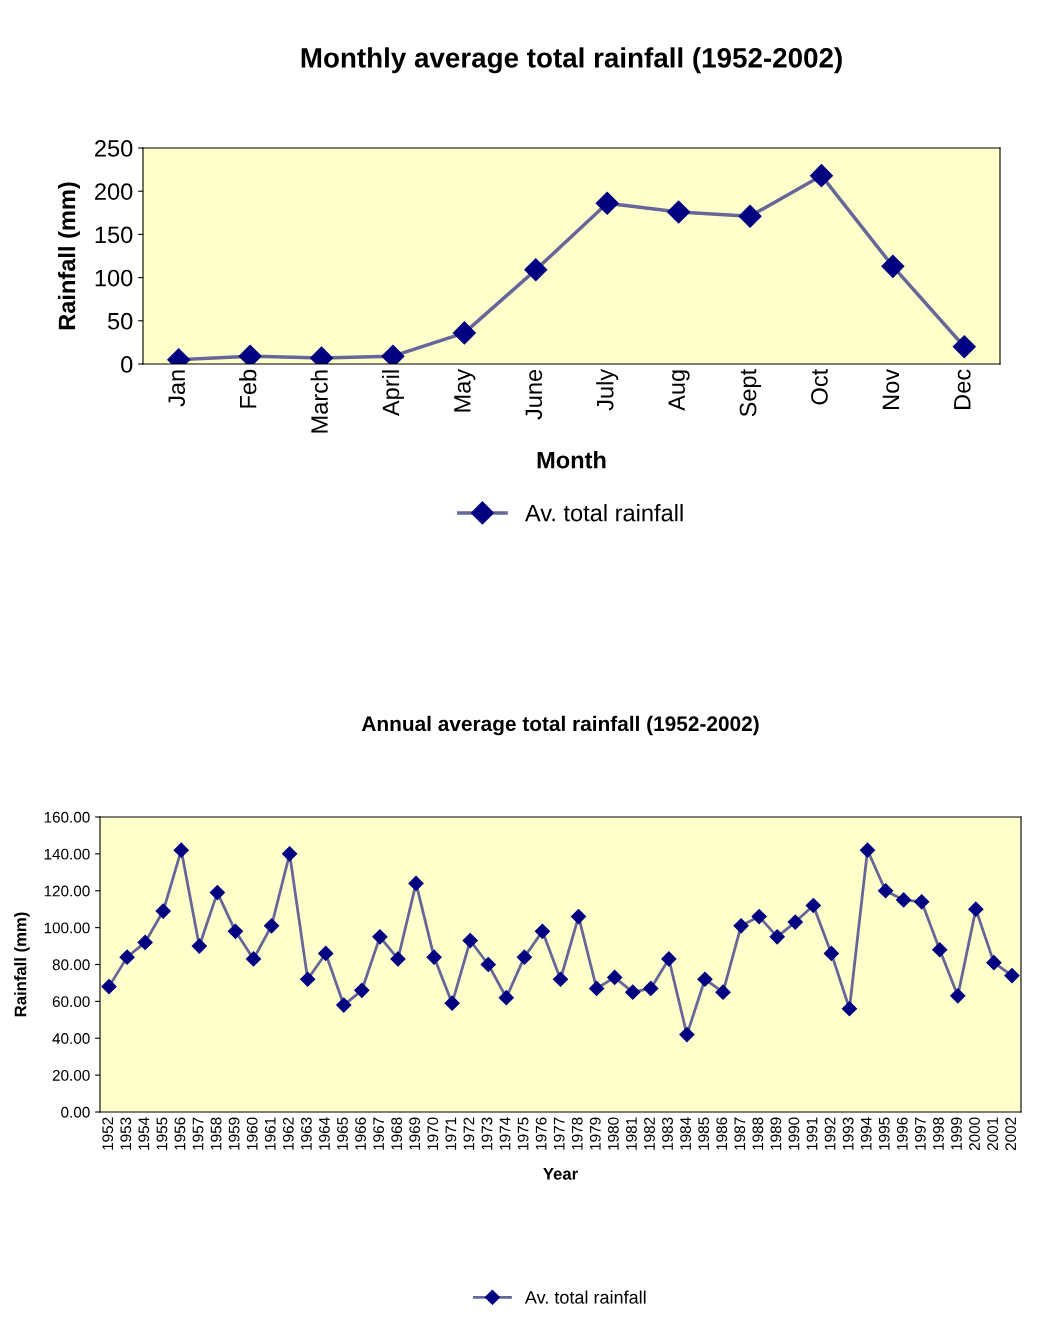 The image size is (1054, 1330). I want to click on x-tick-label: Oct, so click(819, 387).